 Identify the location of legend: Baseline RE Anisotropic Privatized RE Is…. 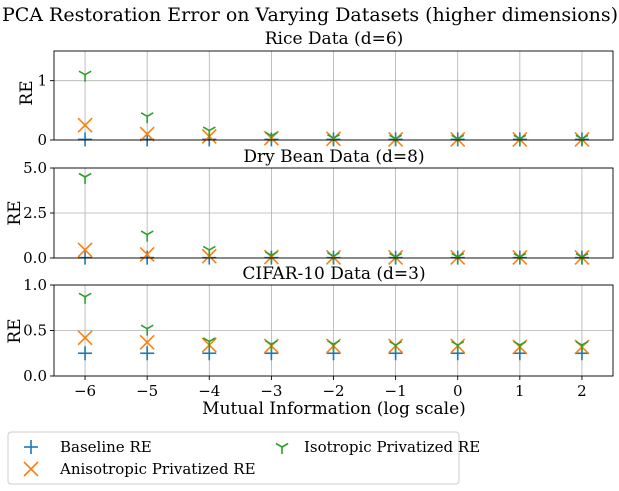
(243, 458).